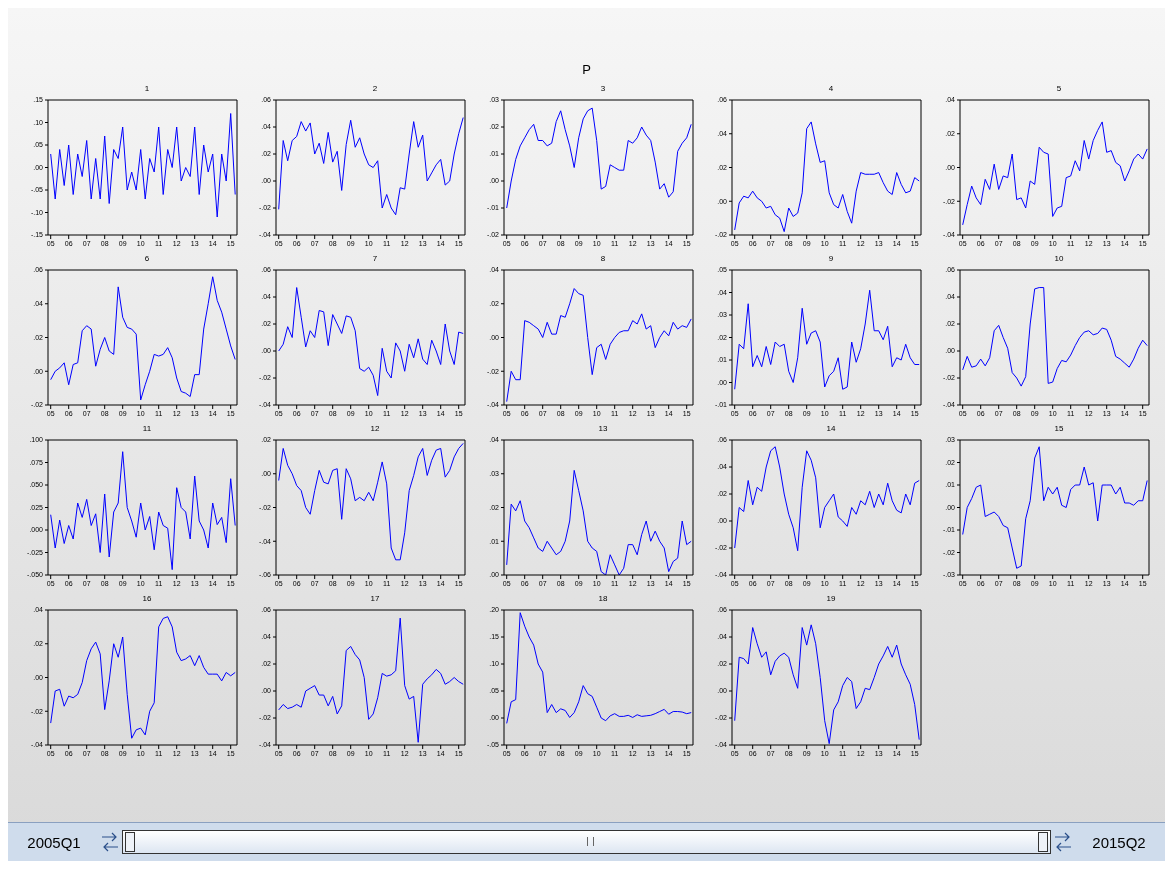 This screenshot has width=1173, height=869. I want to click on chart-title: 6, so click(147, 259).